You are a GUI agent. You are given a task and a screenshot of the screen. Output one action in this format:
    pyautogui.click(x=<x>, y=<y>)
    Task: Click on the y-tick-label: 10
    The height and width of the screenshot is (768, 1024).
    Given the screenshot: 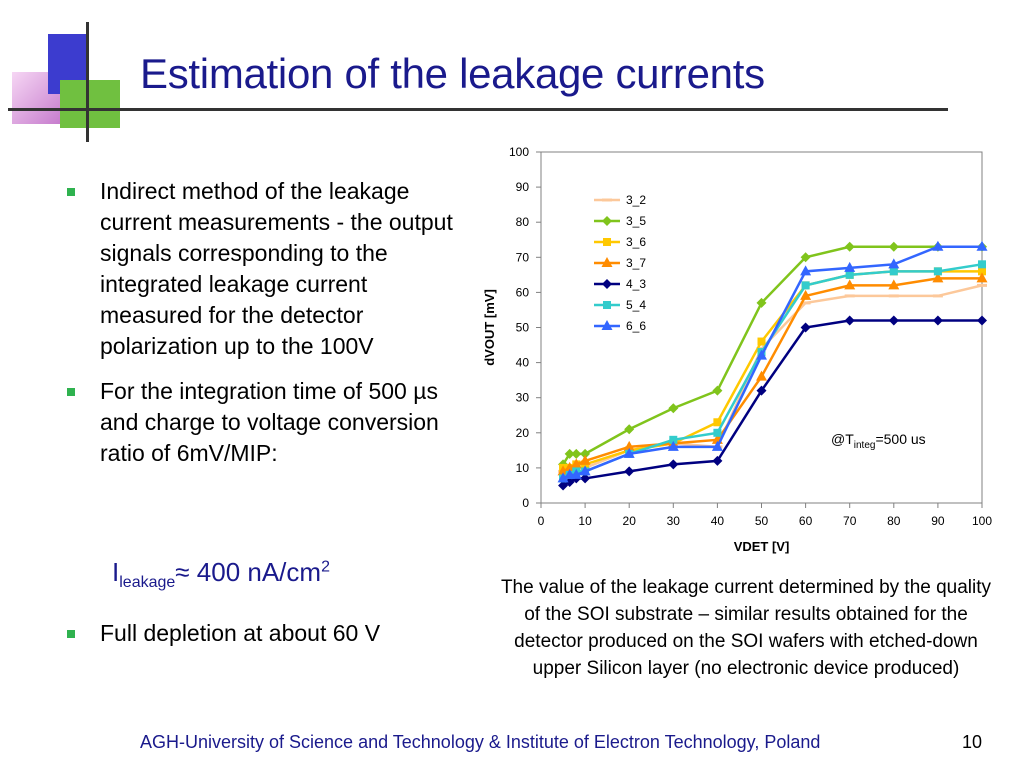 What is the action you would take?
    pyautogui.click(x=523, y=468)
    